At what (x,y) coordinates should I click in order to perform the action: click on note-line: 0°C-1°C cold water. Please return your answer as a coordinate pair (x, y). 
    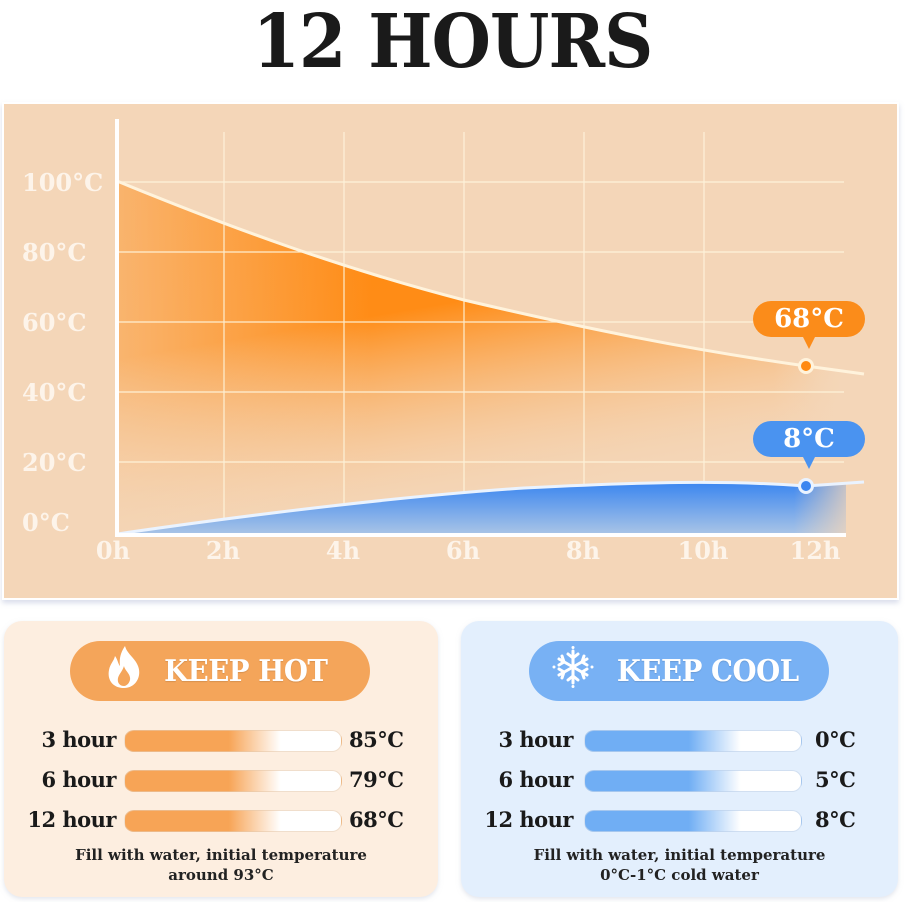
    Looking at the image, I should click on (679, 875).